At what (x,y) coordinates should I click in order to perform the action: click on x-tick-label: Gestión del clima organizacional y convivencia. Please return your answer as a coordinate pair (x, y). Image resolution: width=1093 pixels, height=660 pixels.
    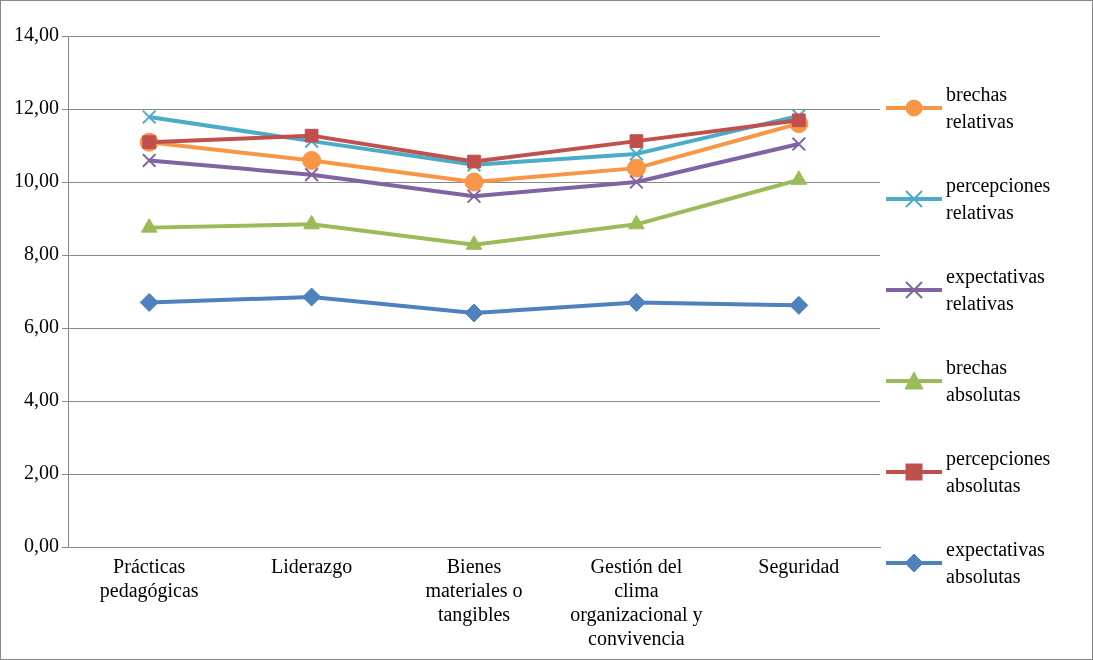
    Looking at the image, I should click on (636, 602).